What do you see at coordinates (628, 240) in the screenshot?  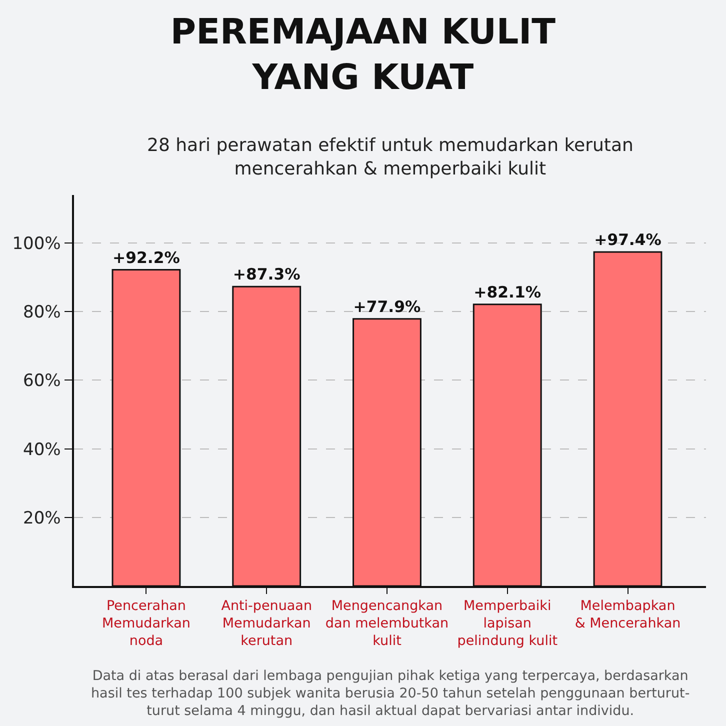 I see `data-label: +97.4%` at bounding box center [628, 240].